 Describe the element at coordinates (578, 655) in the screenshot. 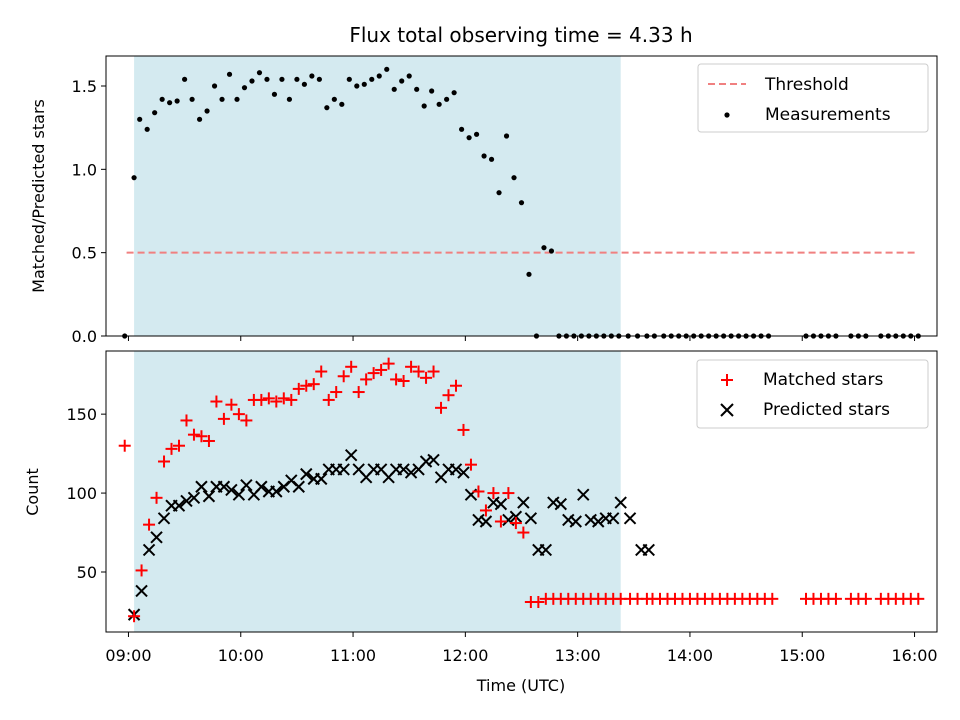

I see `x-tick-label: 13:00` at that location.